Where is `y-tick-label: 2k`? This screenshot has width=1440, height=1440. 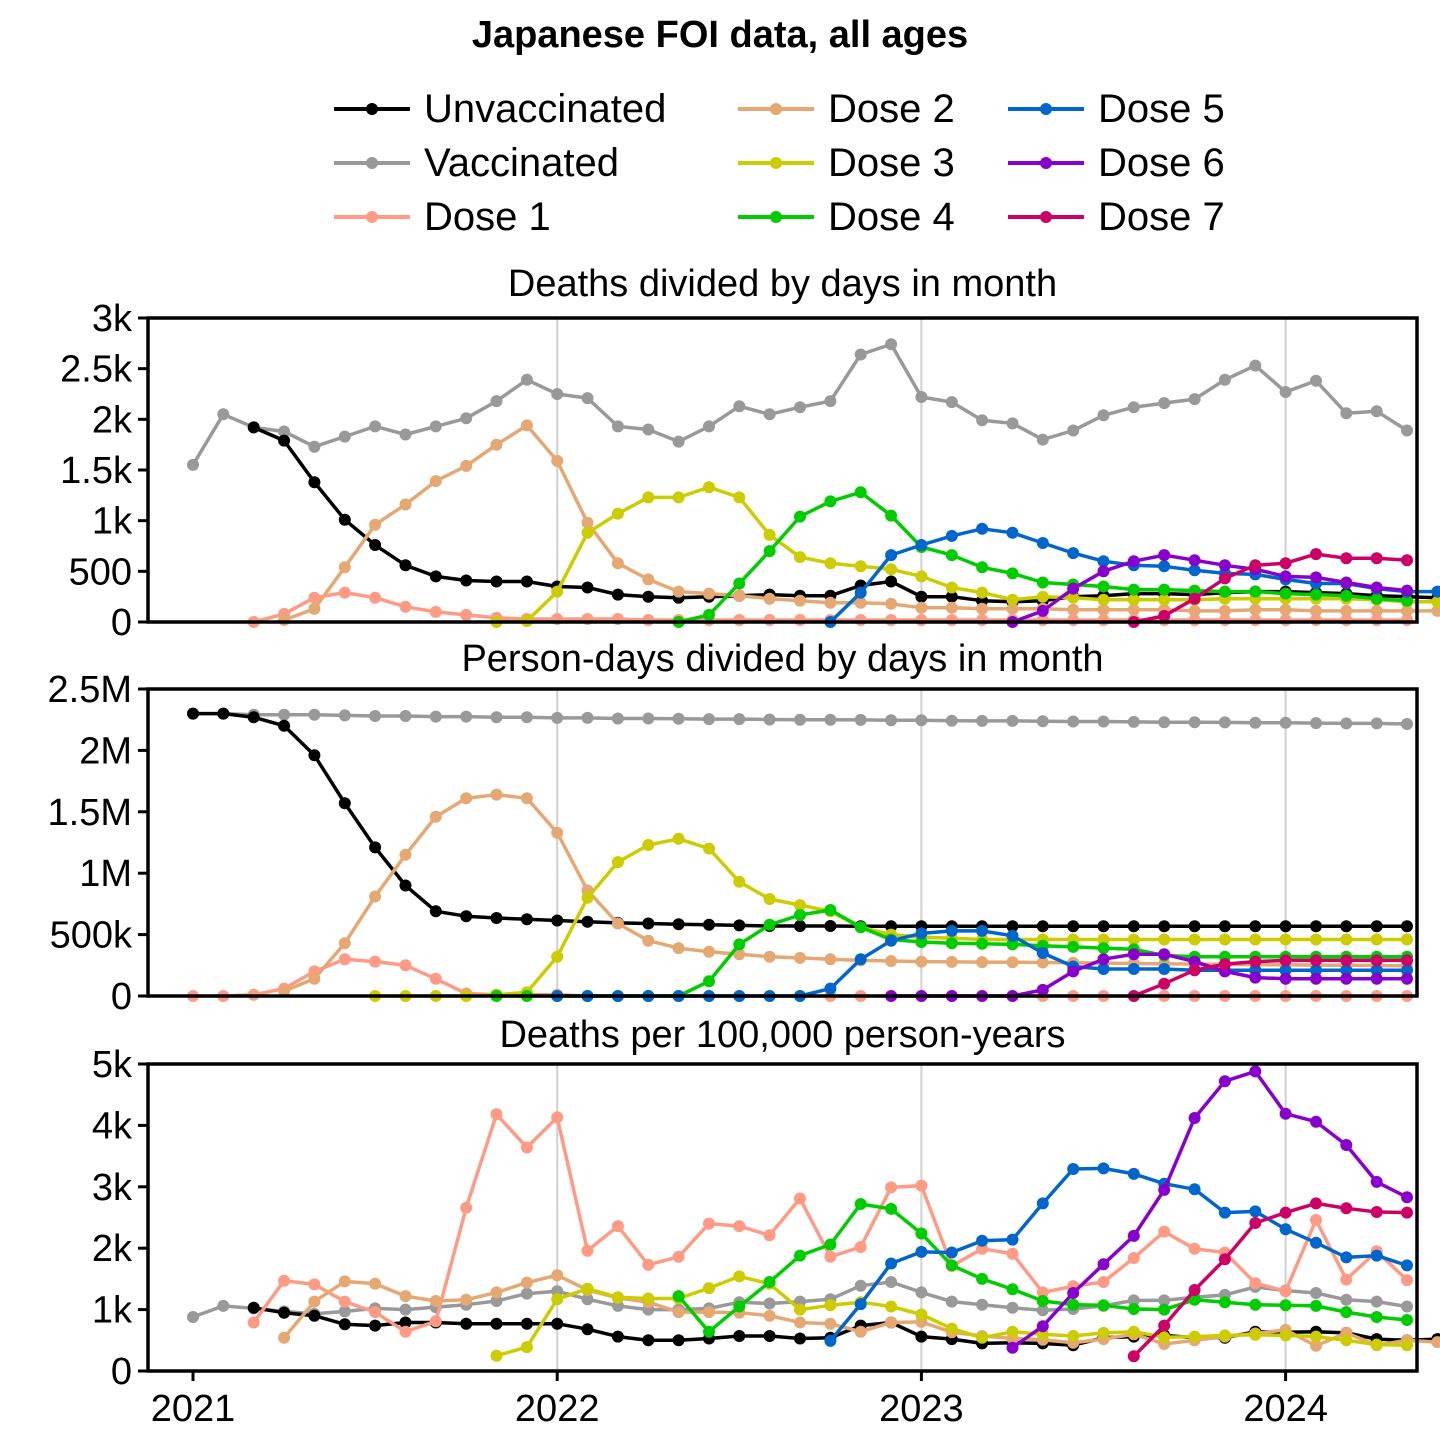
y-tick-label: 2k is located at coordinates (112, 420).